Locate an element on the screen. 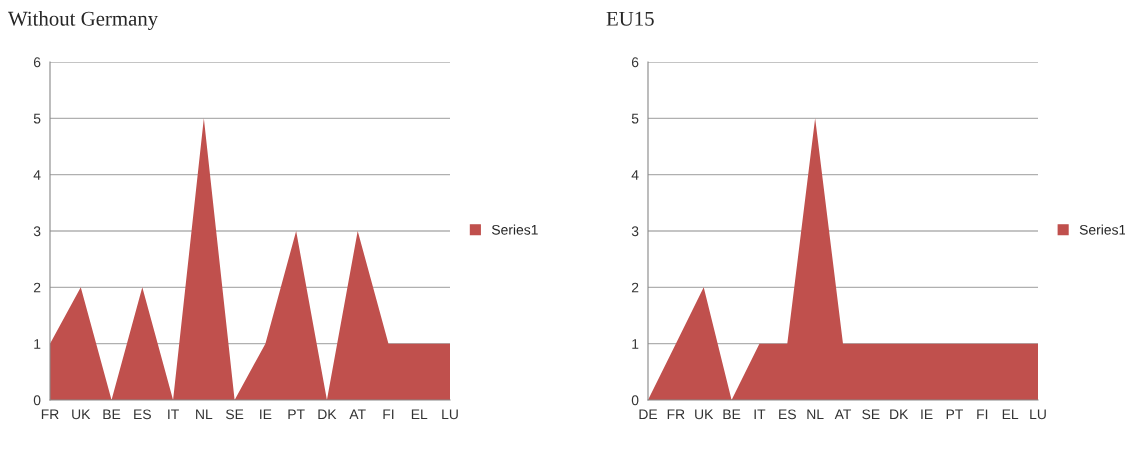  chart-title: Without Germany is located at coordinates (83, 20).